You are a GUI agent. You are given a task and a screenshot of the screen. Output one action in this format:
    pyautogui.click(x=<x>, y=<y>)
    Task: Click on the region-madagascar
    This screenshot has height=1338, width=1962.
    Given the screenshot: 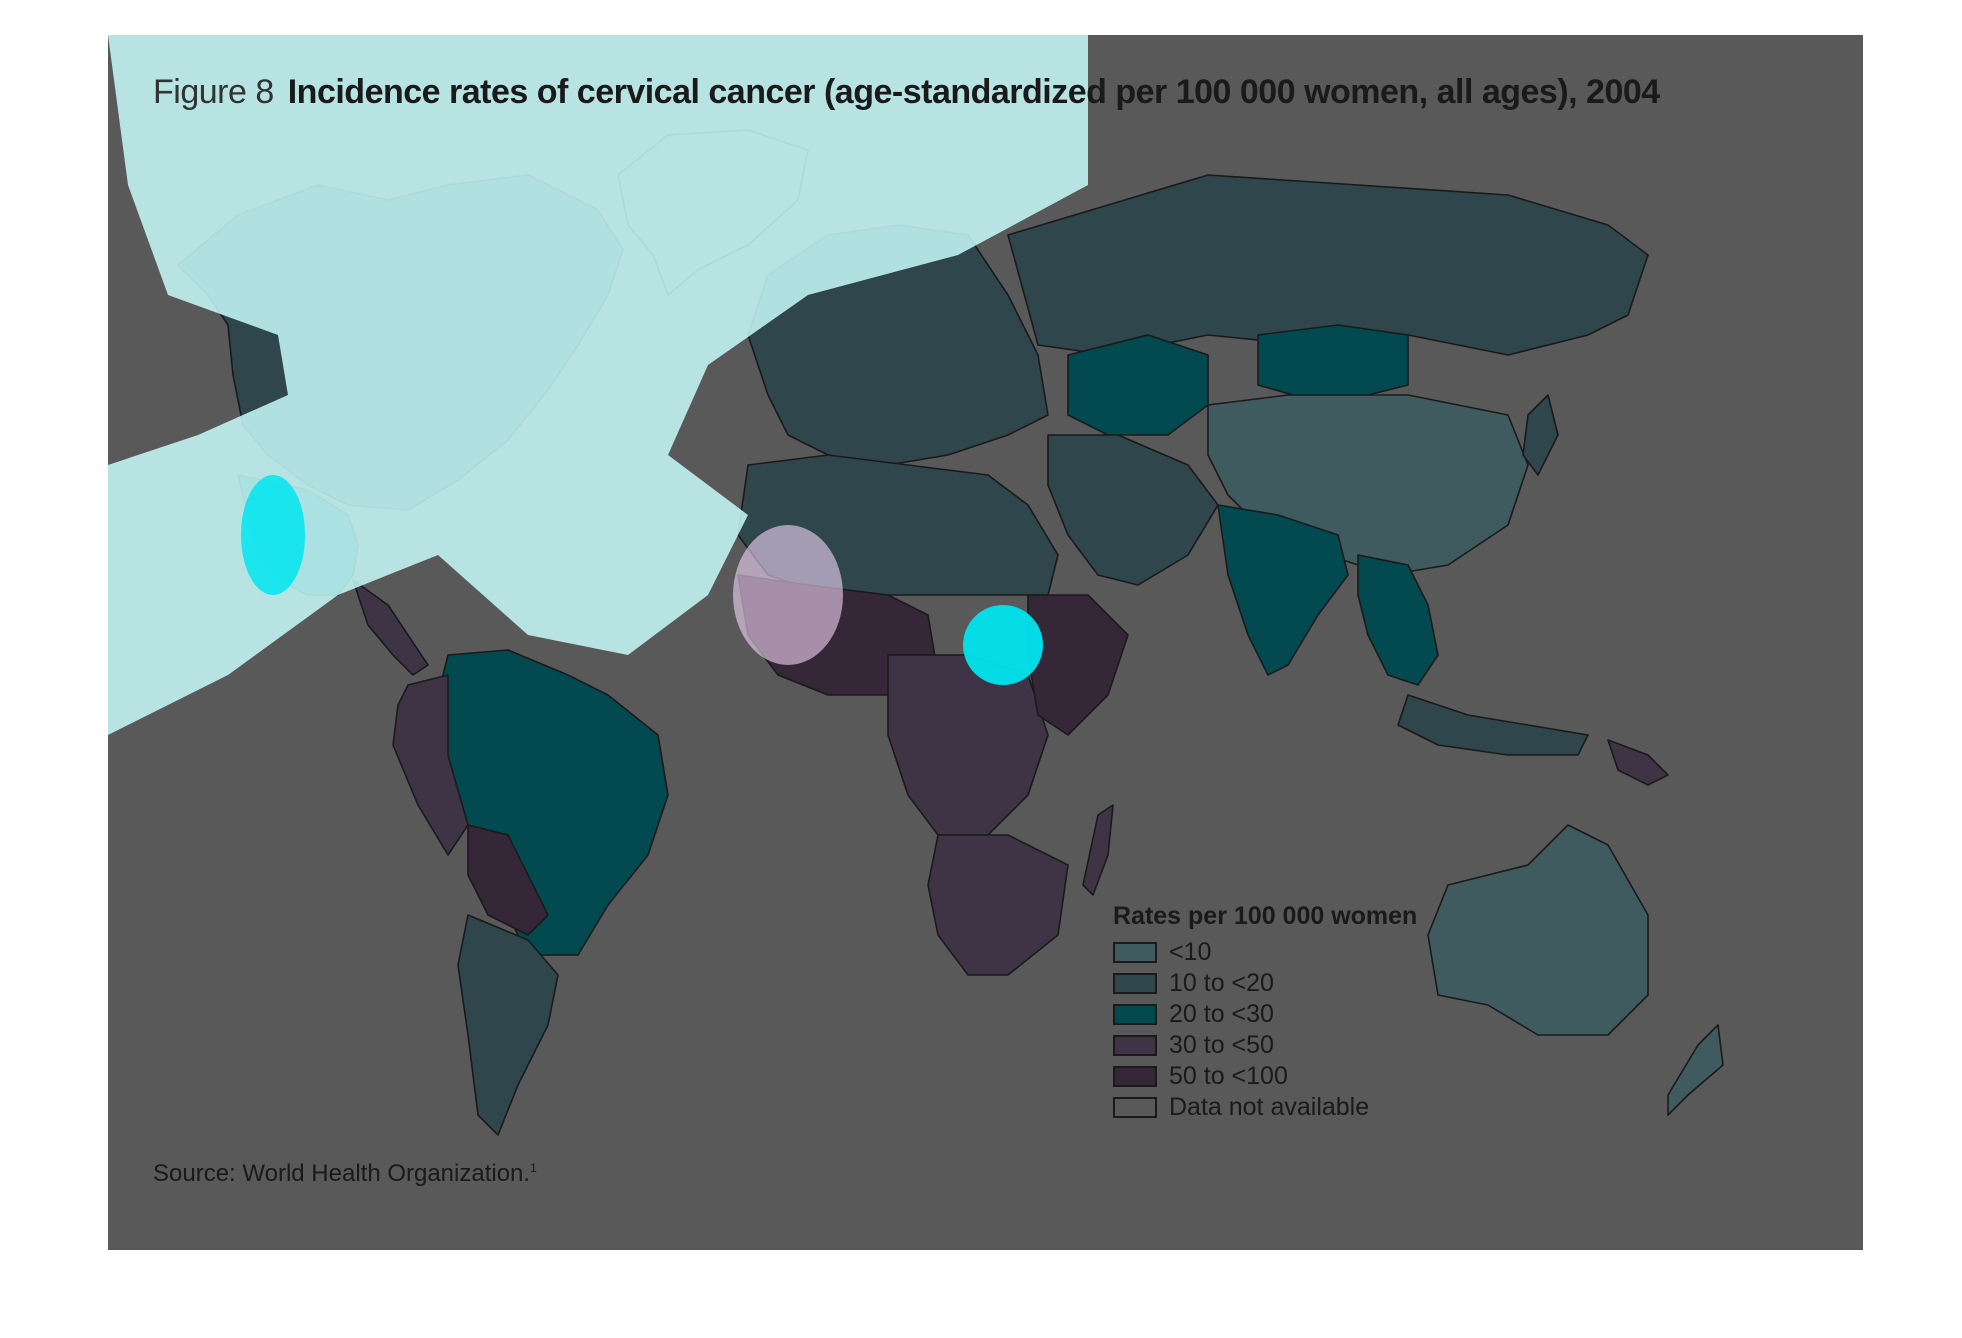 What is the action you would take?
    pyautogui.click(x=1098, y=850)
    